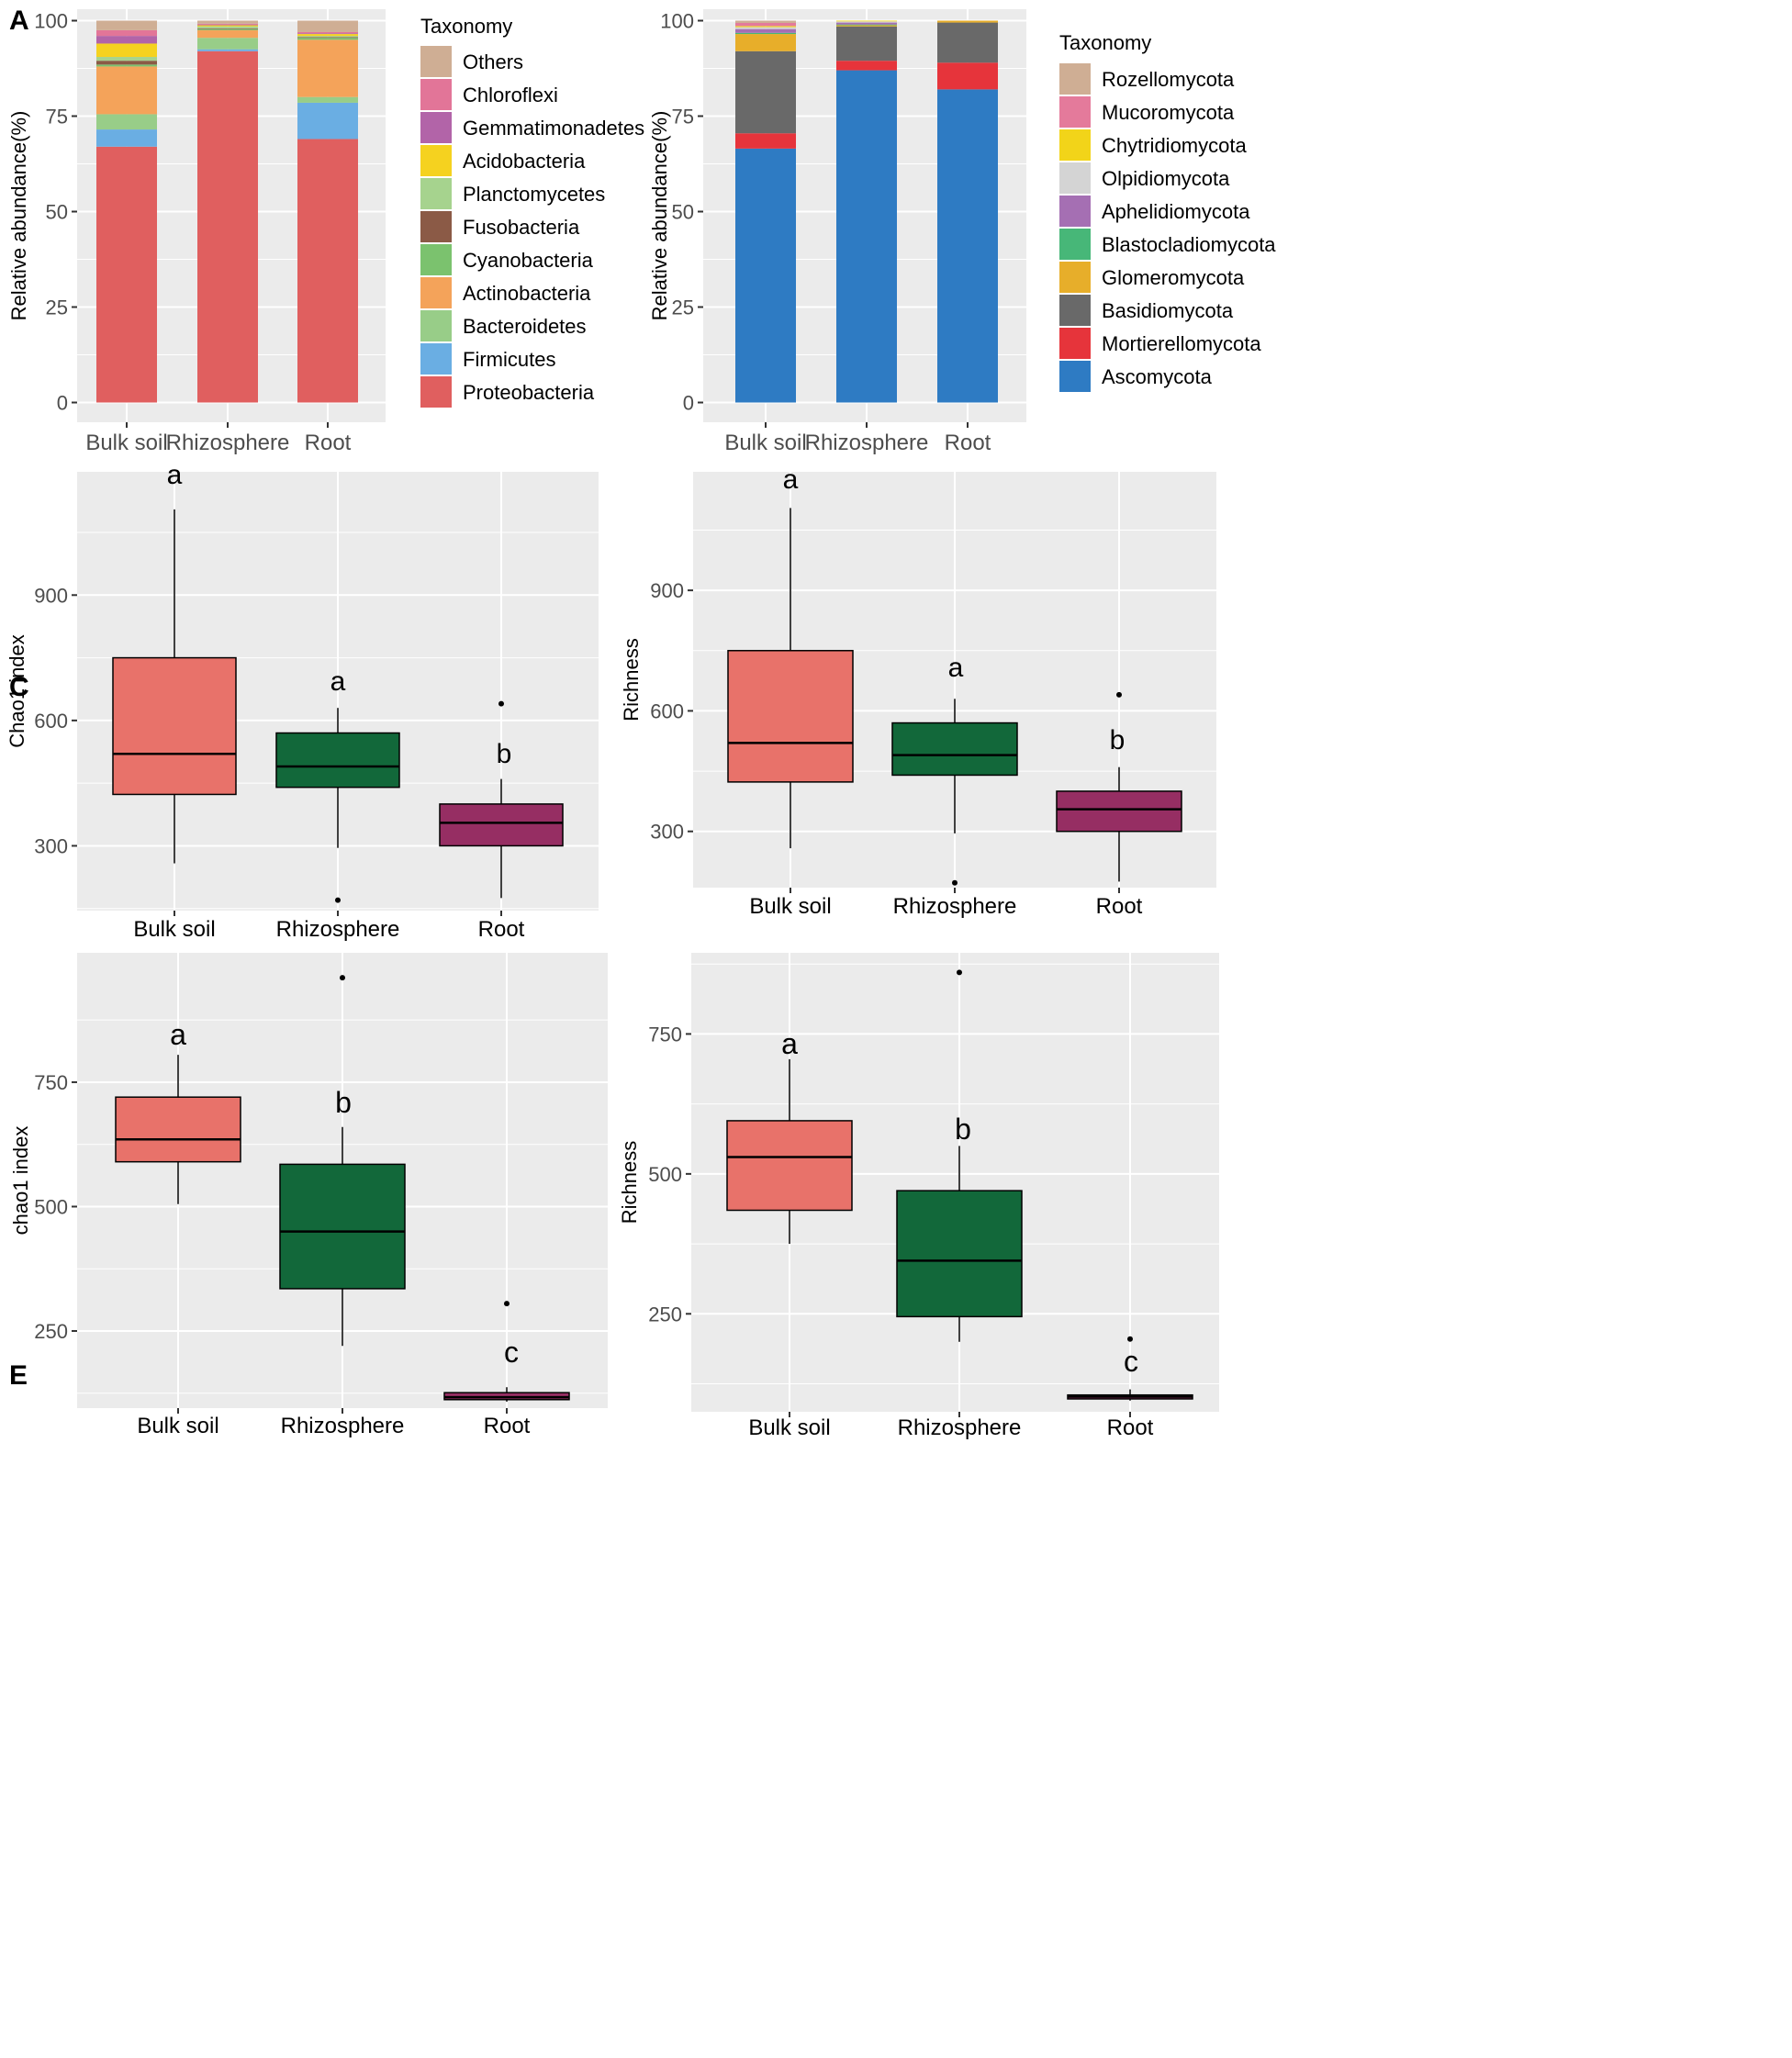 This screenshot has height=2058, width=1792. I want to click on legend-swatch-cyanobacteria, so click(436, 259).